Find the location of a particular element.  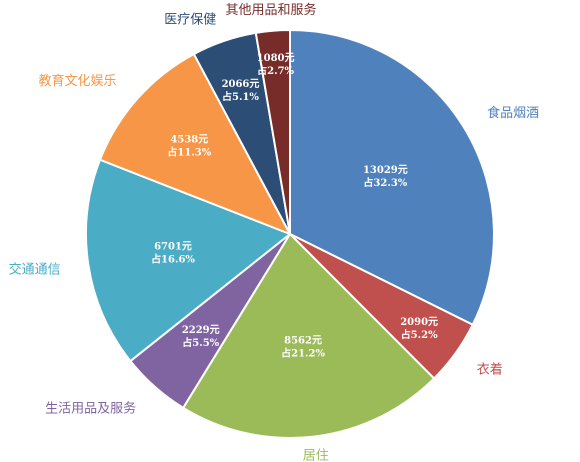

slice-value-label: 4538元 is located at coordinates (189, 140).